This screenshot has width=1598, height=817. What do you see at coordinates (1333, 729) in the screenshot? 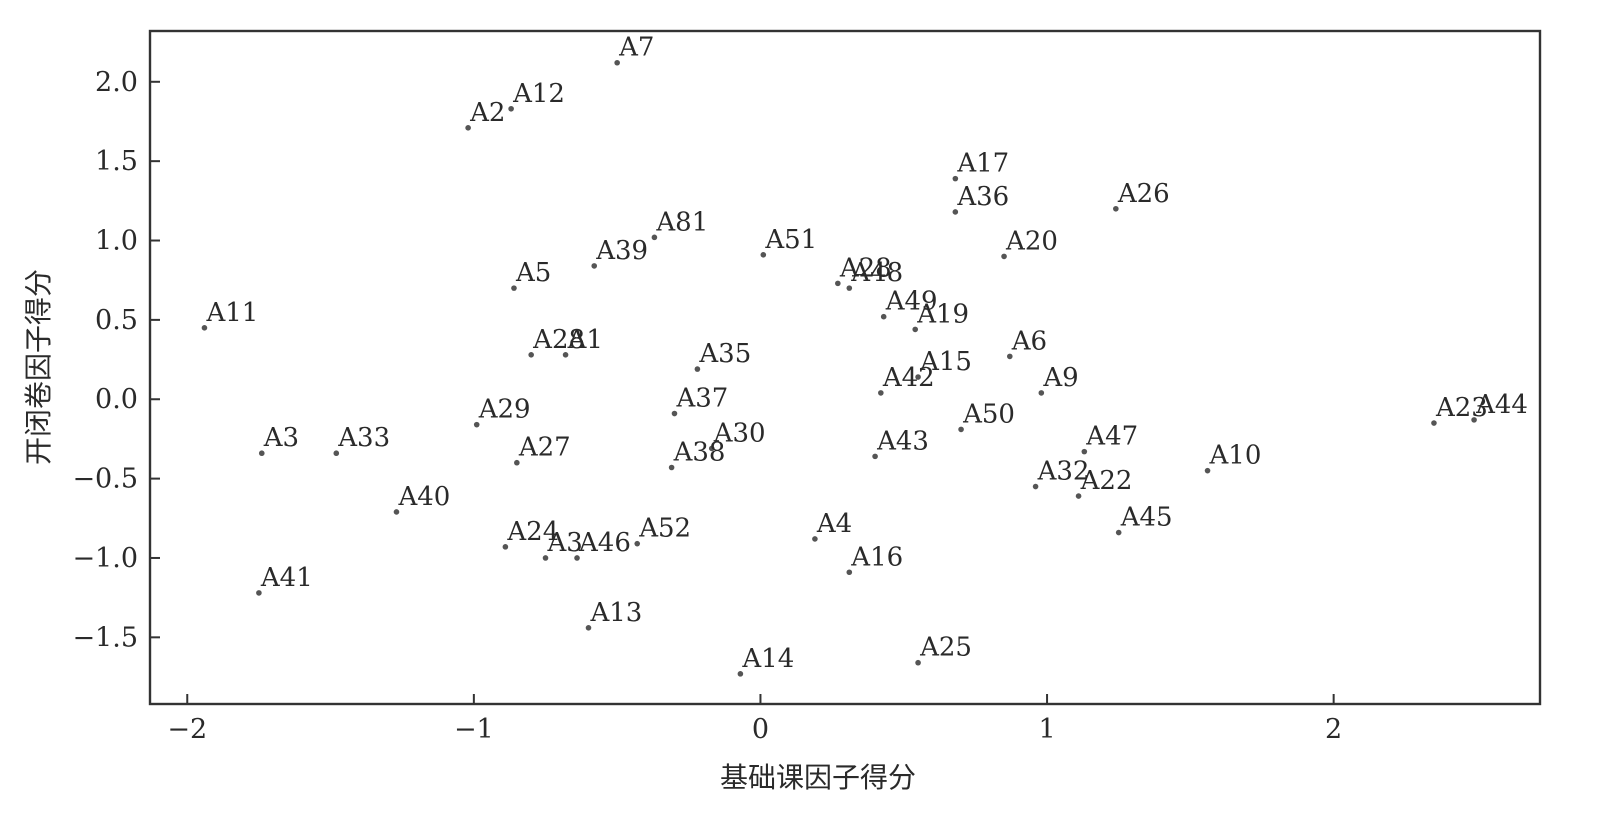
I see `x-tick-label: 2` at bounding box center [1333, 729].